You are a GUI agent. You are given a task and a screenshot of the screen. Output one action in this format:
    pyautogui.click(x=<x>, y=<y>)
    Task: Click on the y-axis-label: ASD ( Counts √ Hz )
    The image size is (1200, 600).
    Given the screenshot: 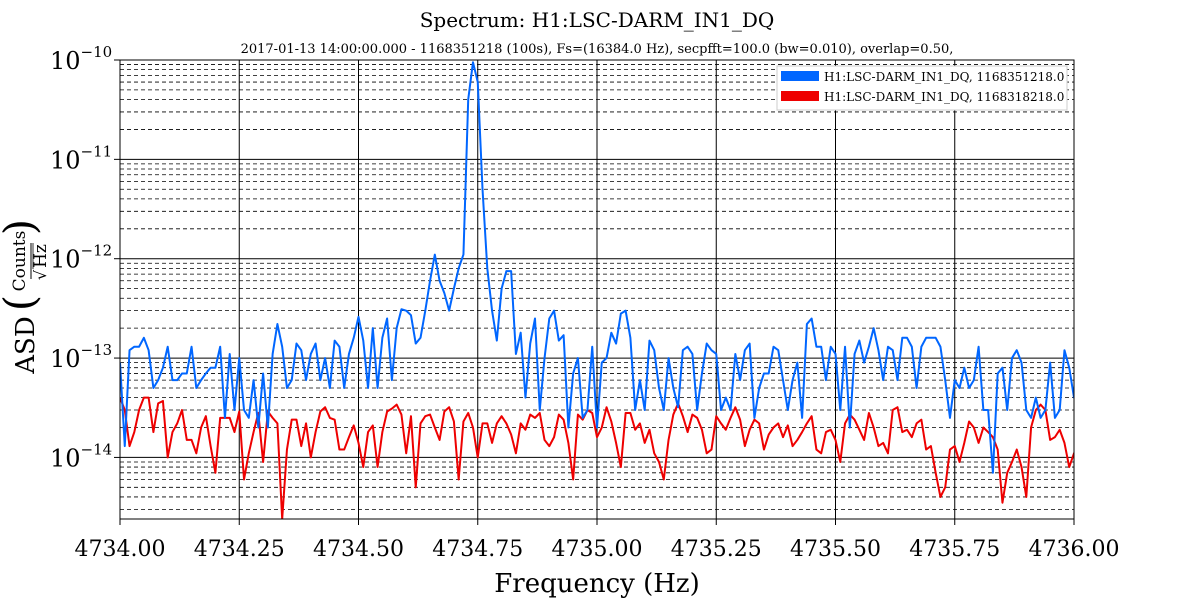 What is the action you would take?
    pyautogui.click(x=25, y=297)
    